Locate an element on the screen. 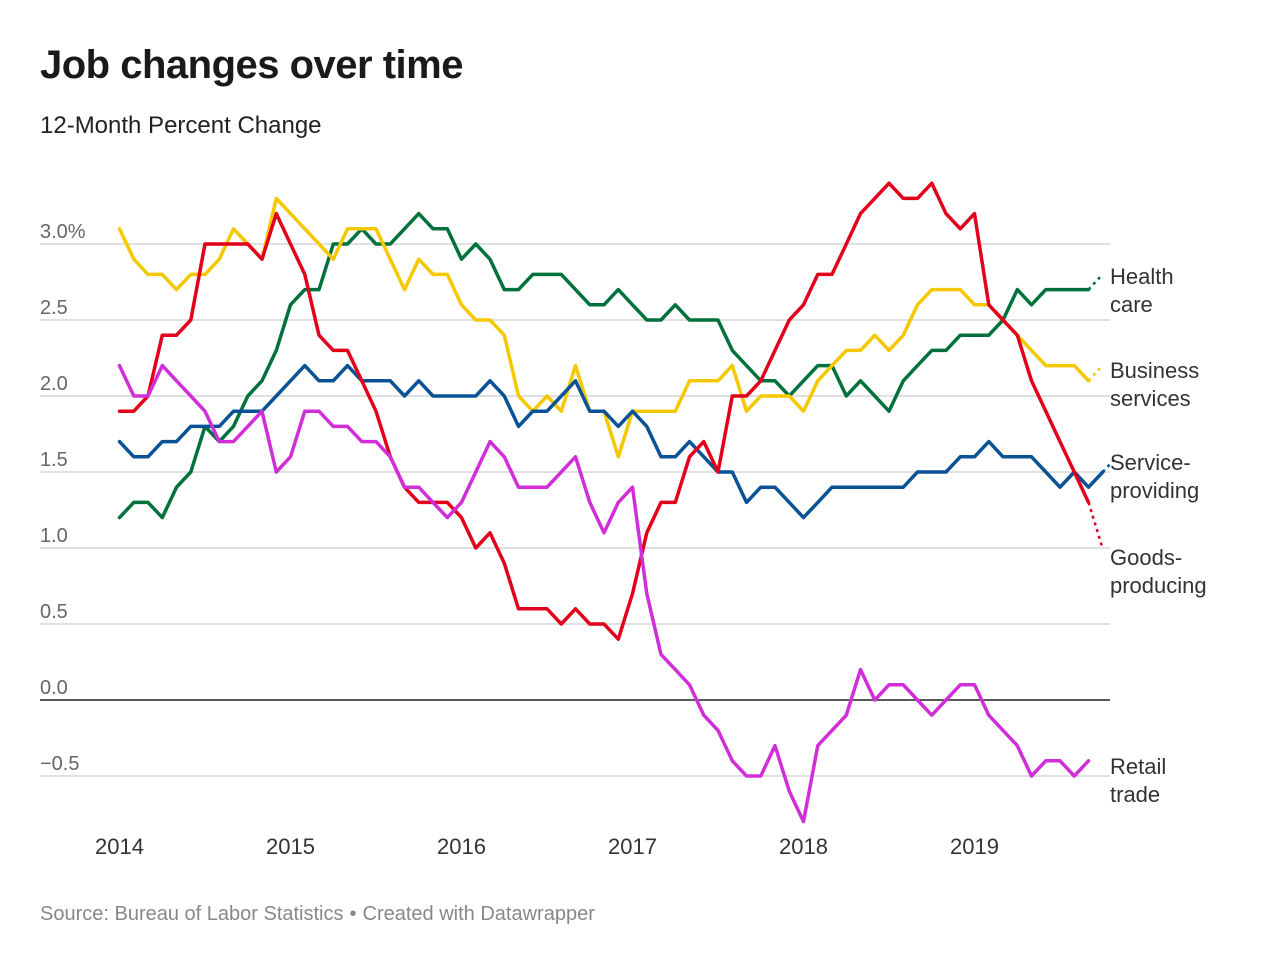  y-tick-label: 1.0 is located at coordinates (54, 536).